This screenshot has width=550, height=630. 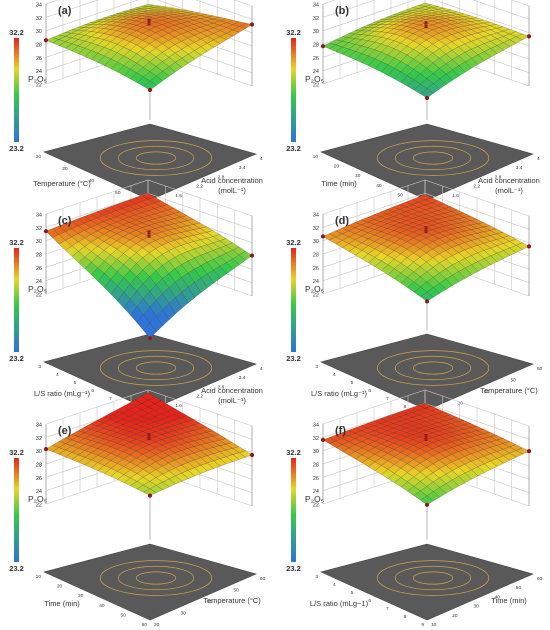 I want to click on y-tick-label: 3.4, so click(x=519, y=168).